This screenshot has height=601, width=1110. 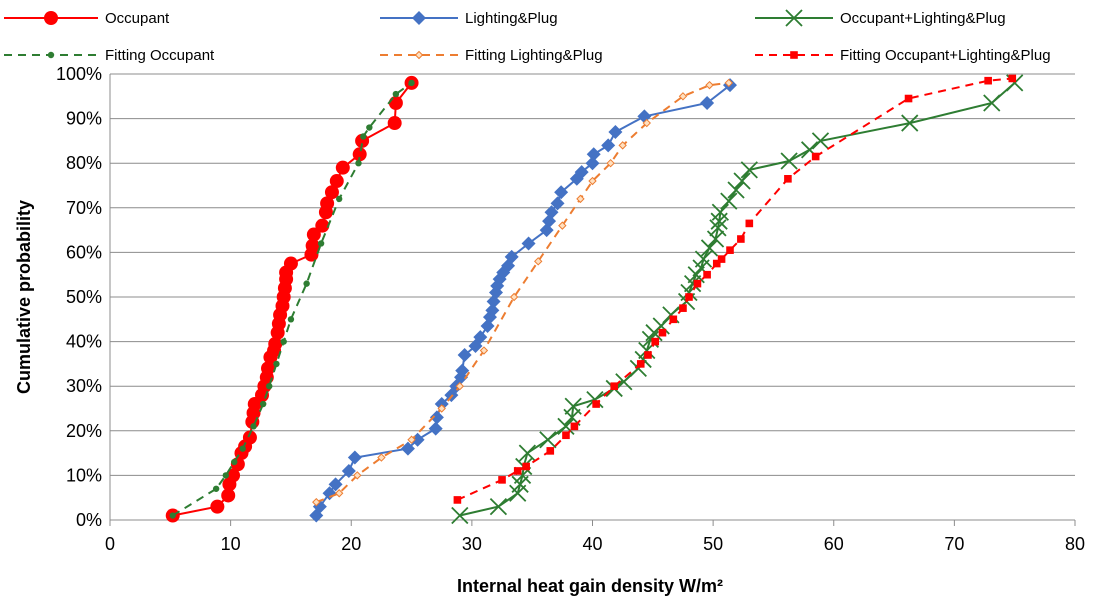 I want to click on x-tick-label: 60, so click(x=834, y=544).